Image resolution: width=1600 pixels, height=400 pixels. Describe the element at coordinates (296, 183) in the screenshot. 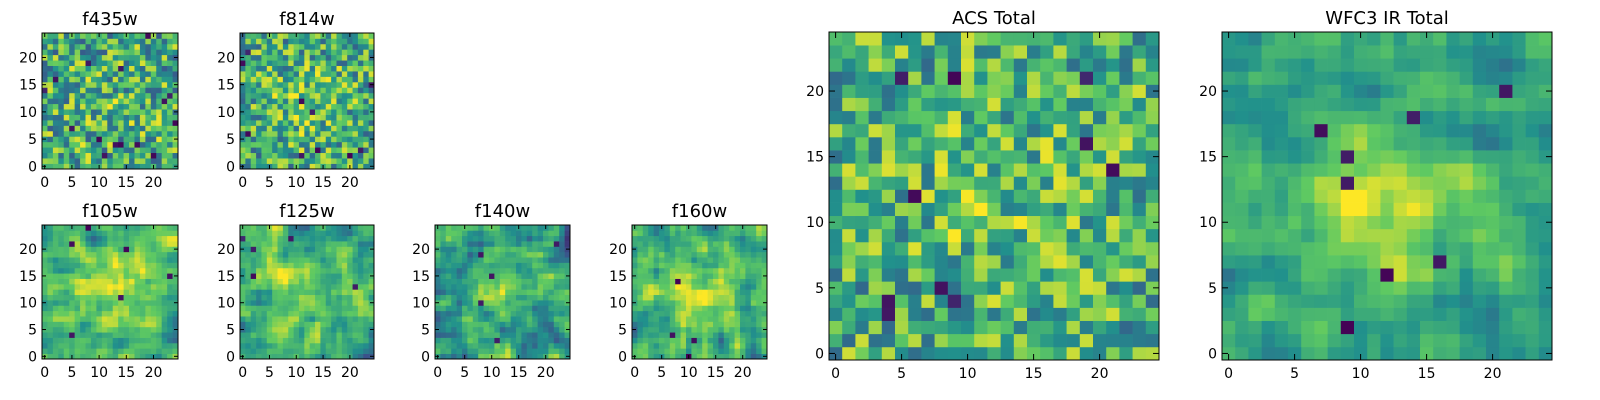

I see `x-tick-label: 10` at that location.